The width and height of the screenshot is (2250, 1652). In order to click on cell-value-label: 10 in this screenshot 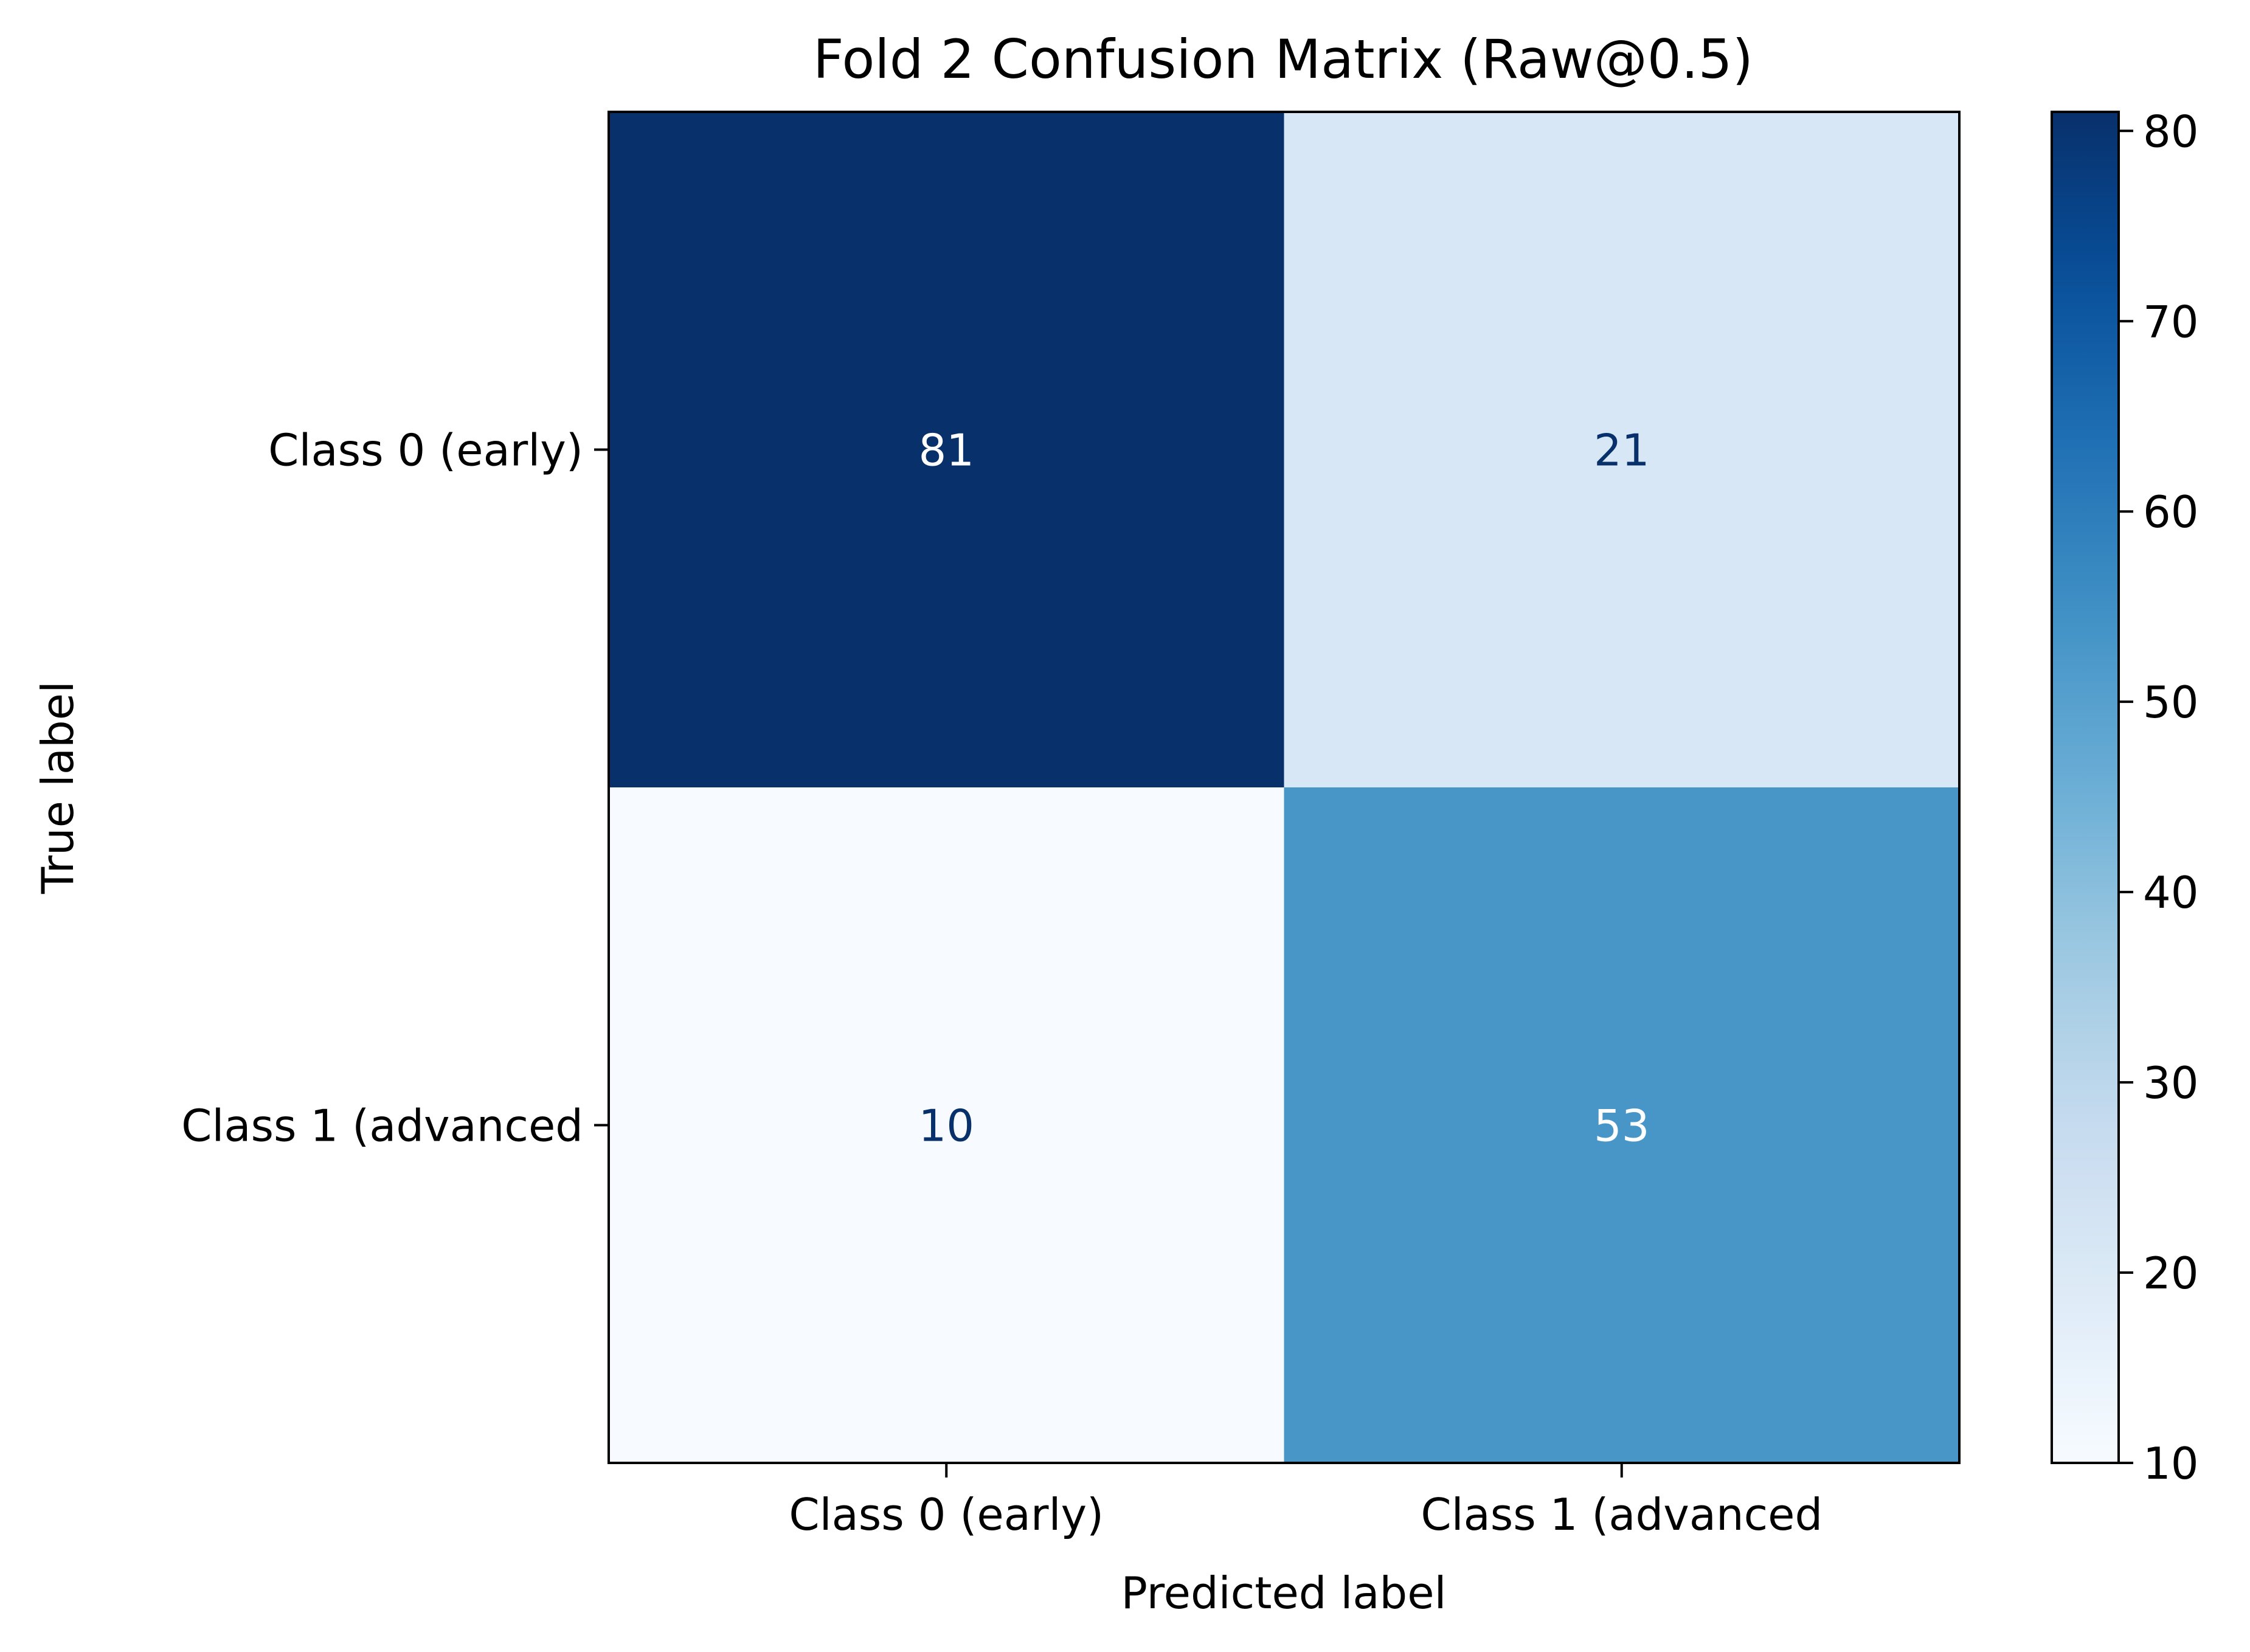, I will do `click(946, 1126)`.